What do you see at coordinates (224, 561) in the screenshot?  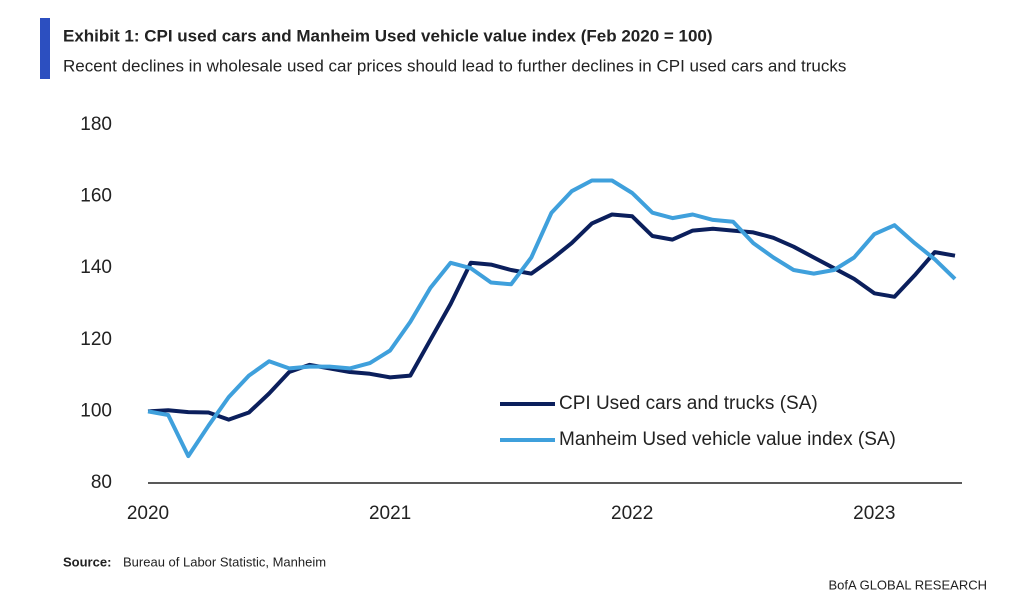 I see `source: Bureau of Labor Statistic, Manheim` at bounding box center [224, 561].